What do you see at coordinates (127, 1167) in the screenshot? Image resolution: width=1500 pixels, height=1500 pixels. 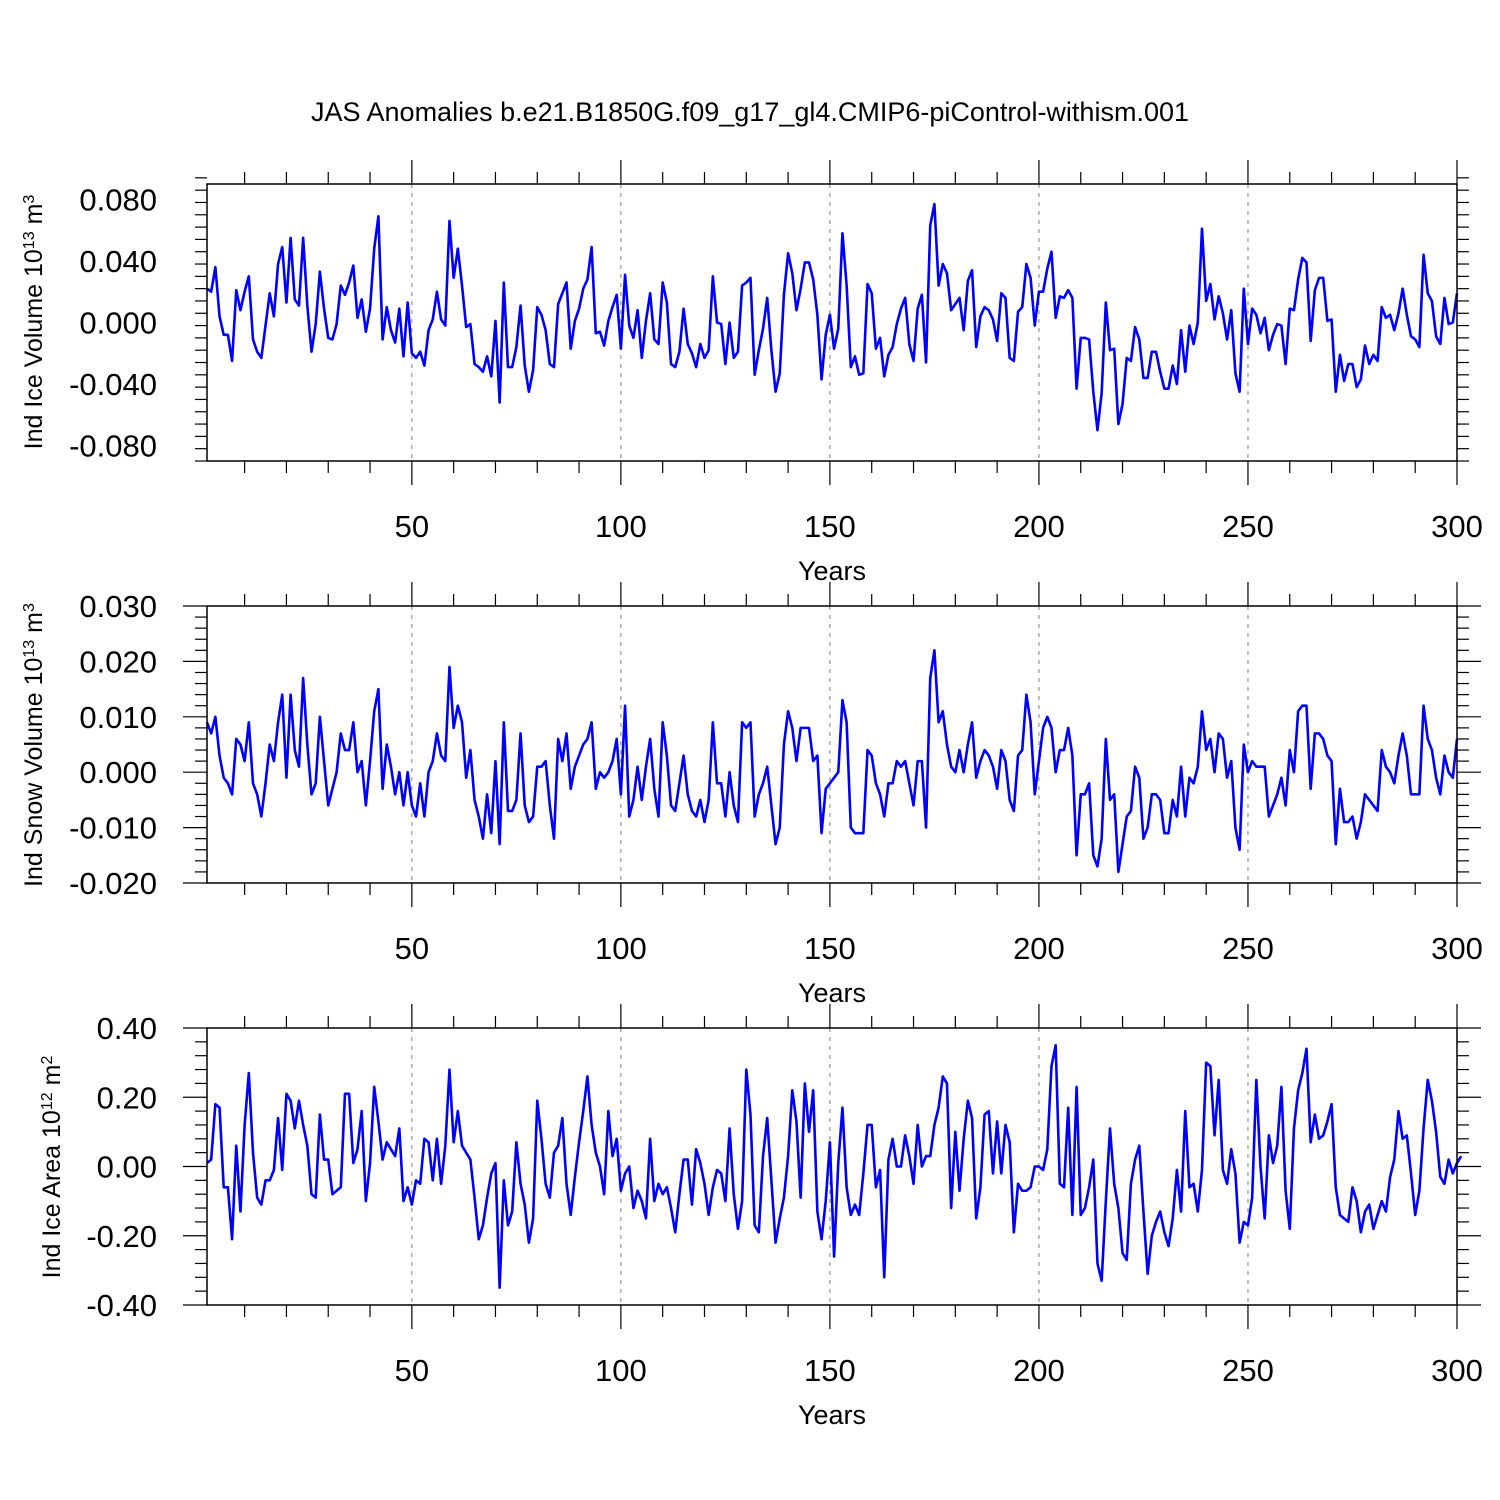 I see `y-tick-label: 0.00` at bounding box center [127, 1167].